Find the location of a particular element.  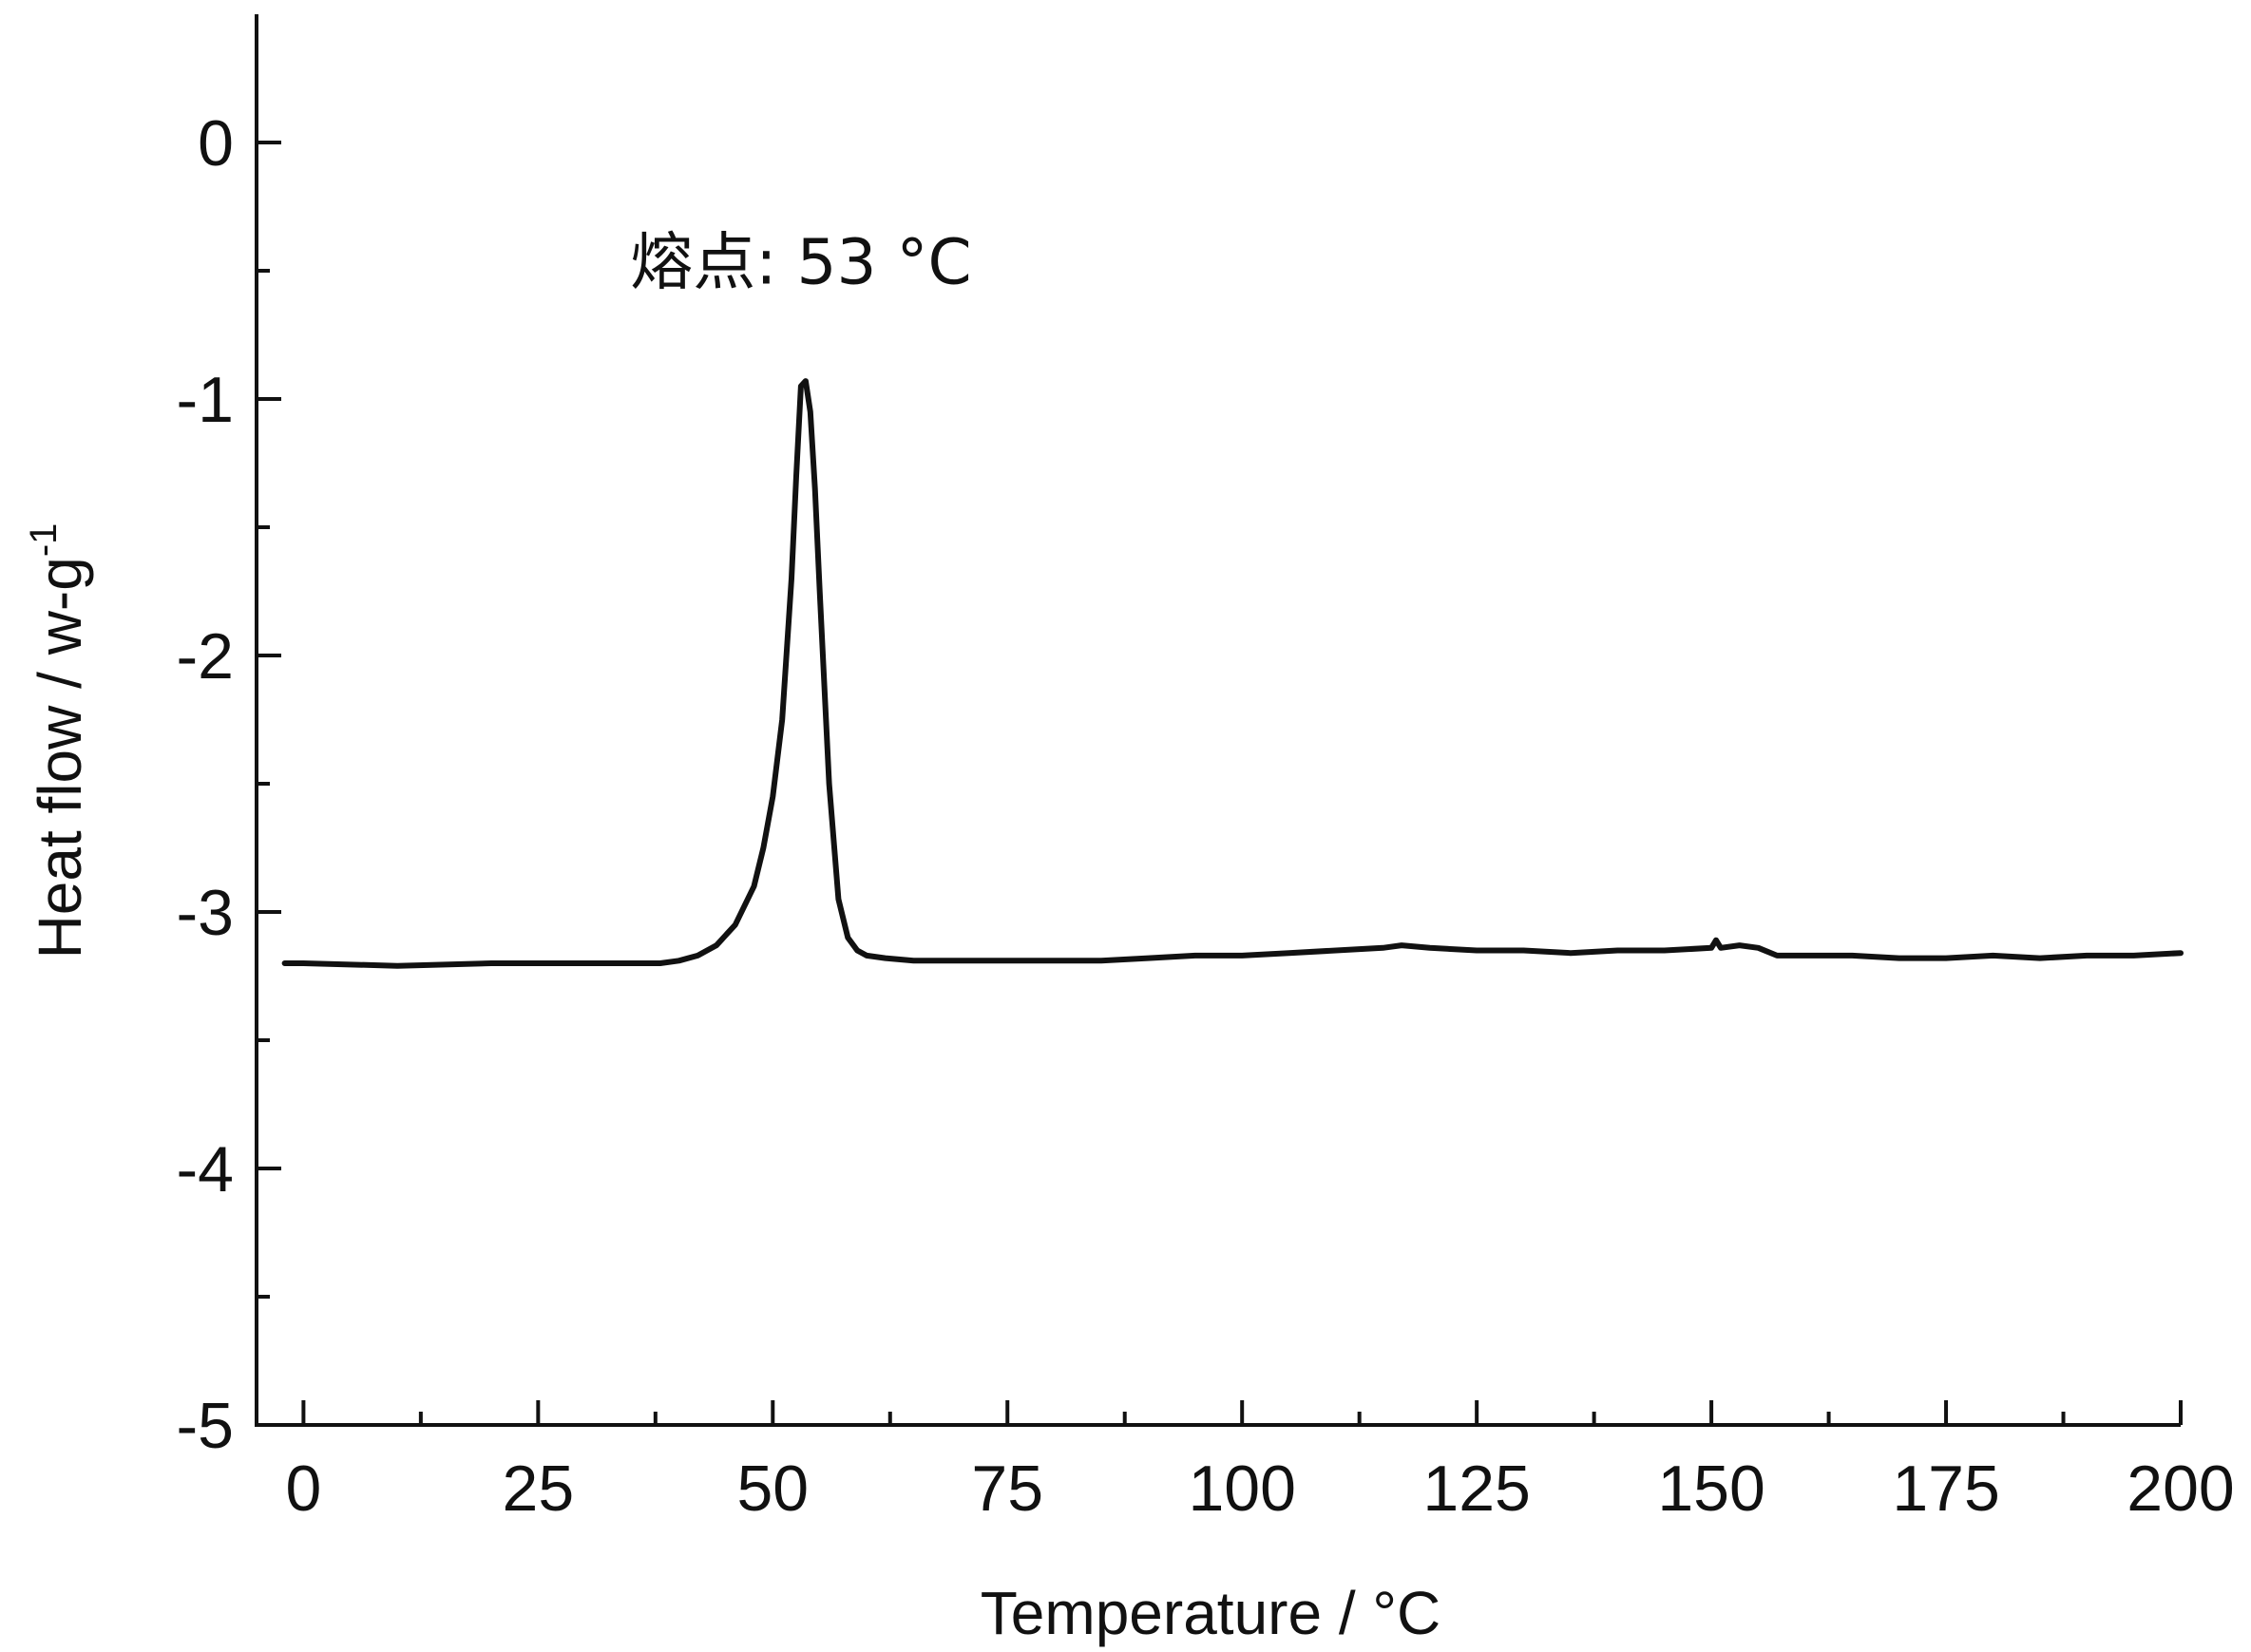

x-tick-label: 50 is located at coordinates (772, 1489).